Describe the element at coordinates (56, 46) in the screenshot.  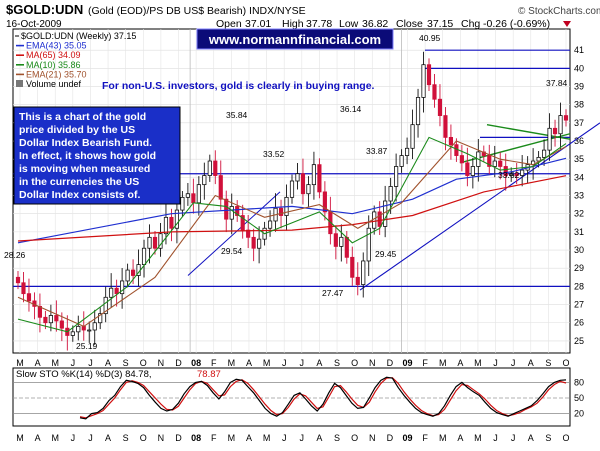
I see `legend-entry: EMA(43) 35.05` at that location.